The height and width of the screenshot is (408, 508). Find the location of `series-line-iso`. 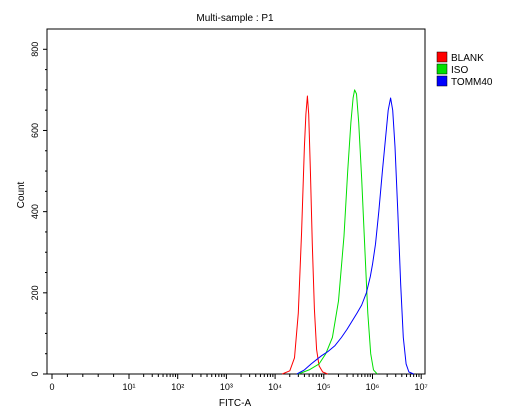

series-line-iso is located at coordinates (338, 232).